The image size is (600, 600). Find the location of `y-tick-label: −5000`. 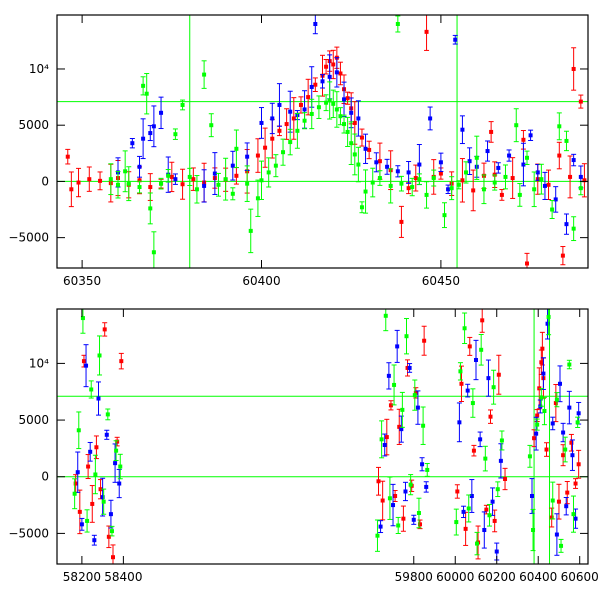

y-tick-label: −5000 is located at coordinates (28, 238).